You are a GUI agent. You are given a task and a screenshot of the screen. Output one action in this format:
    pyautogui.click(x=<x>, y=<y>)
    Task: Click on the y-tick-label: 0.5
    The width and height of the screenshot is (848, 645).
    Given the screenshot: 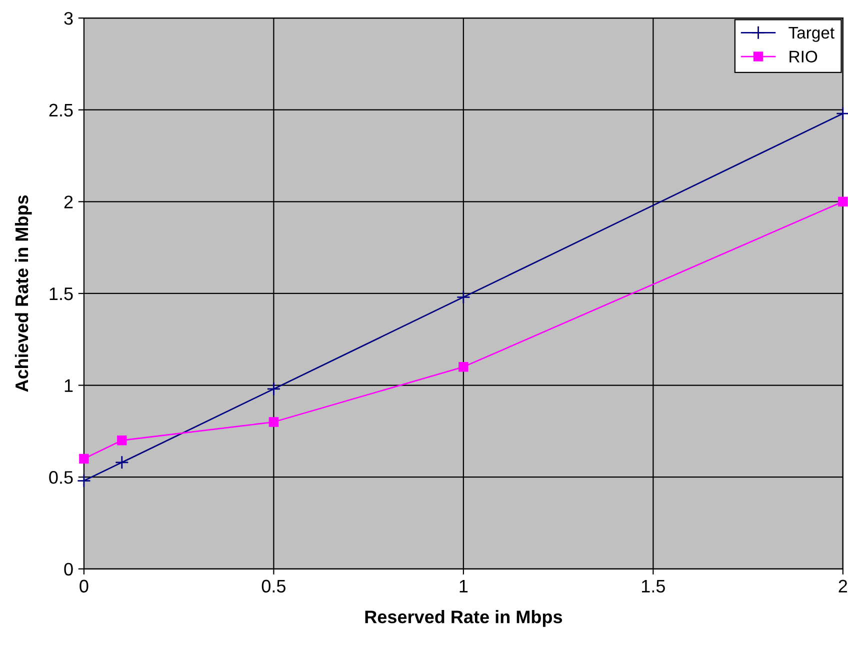 What is the action you would take?
    pyautogui.click(x=61, y=477)
    